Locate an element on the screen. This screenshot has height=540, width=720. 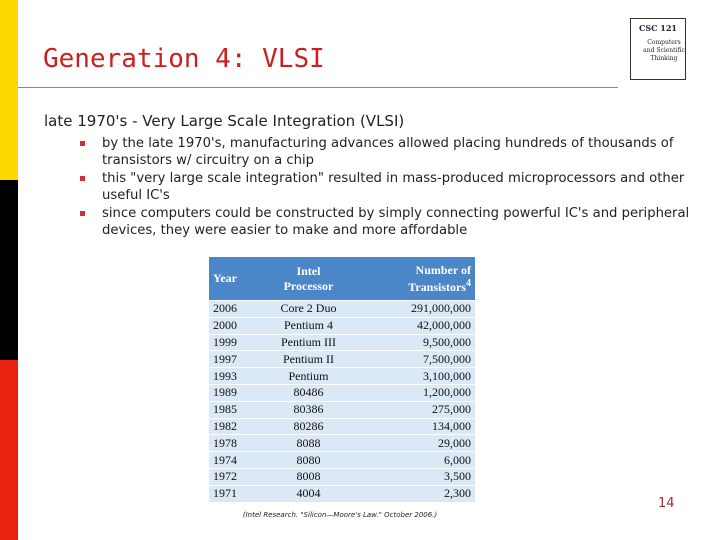
table-row: 1985 80386 275,000 is located at coordinates (342, 409).